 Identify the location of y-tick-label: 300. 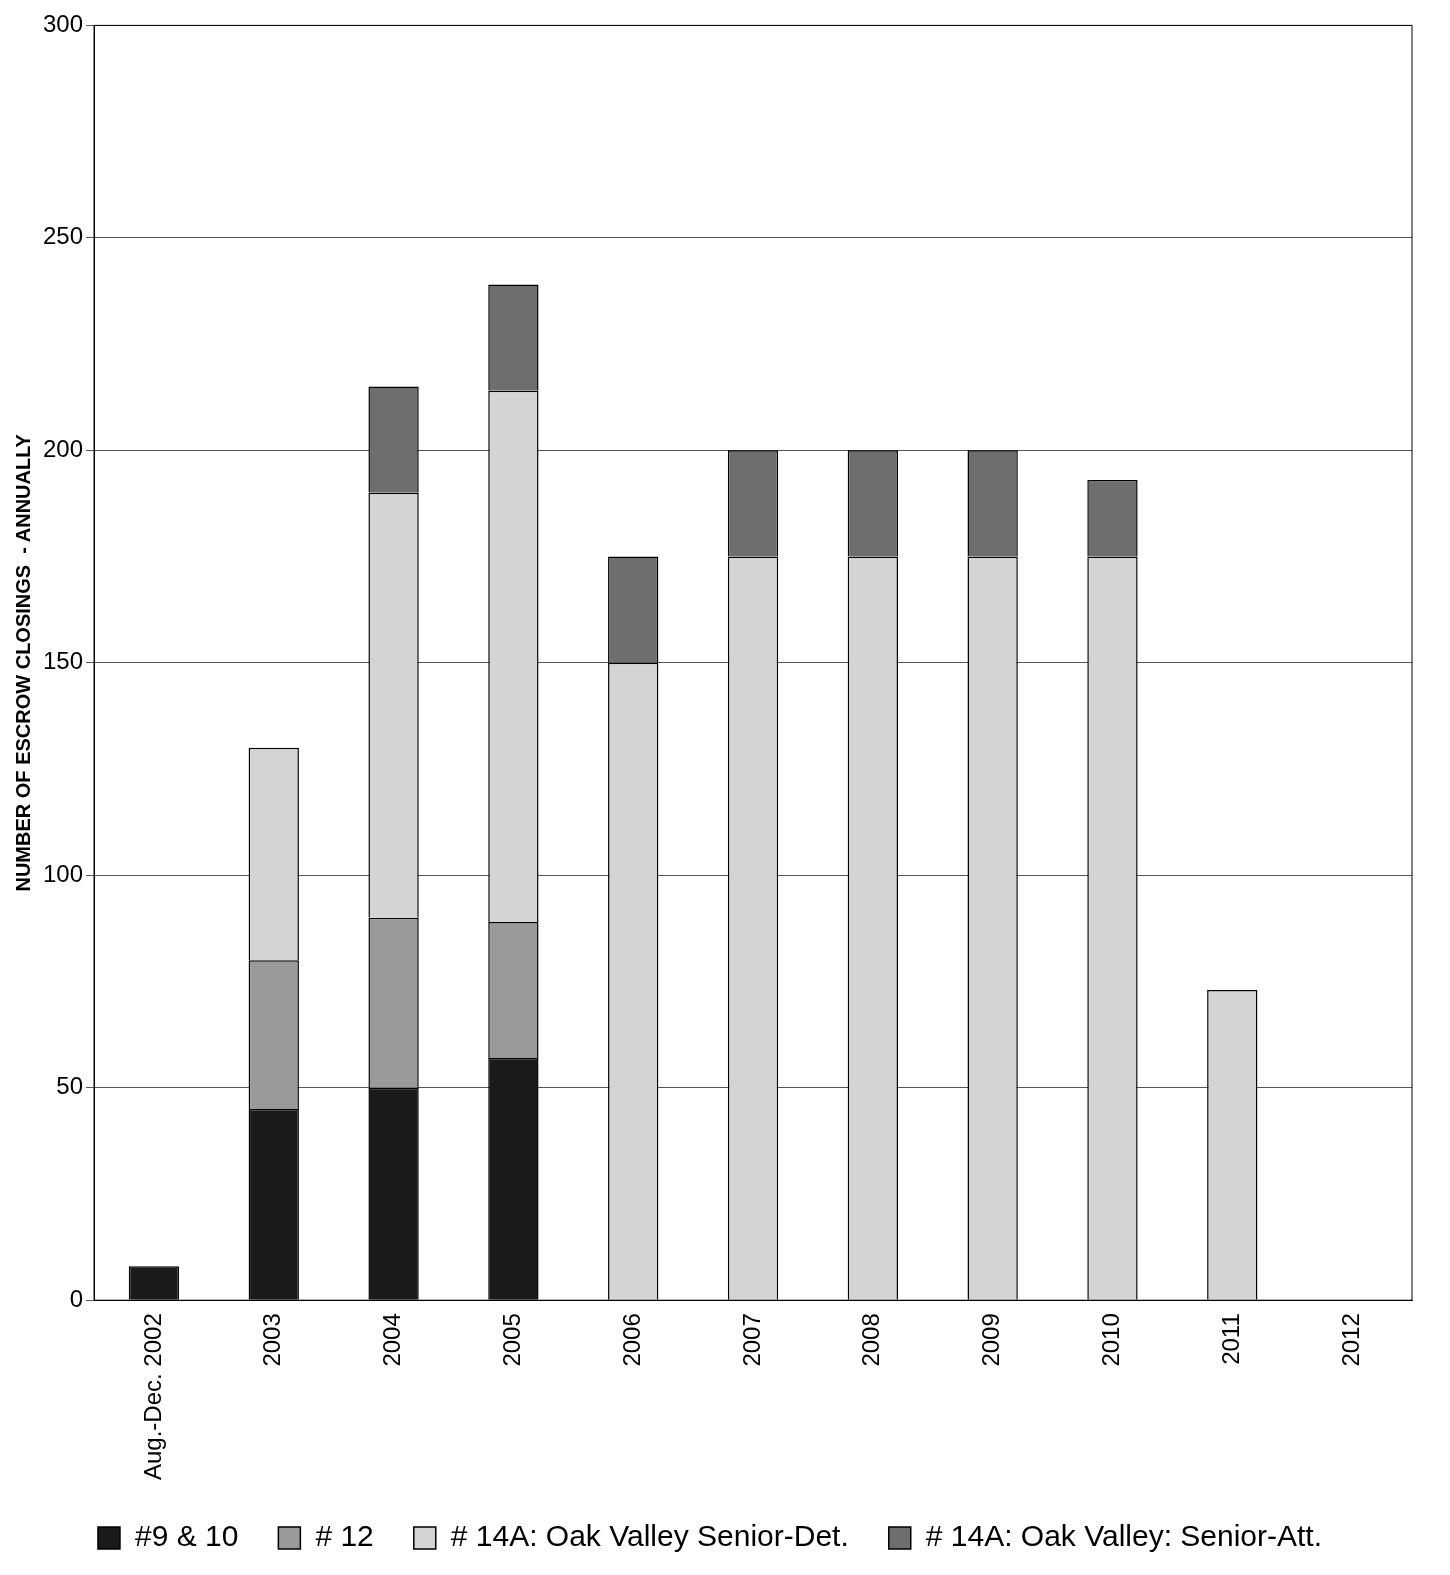
(63, 24).